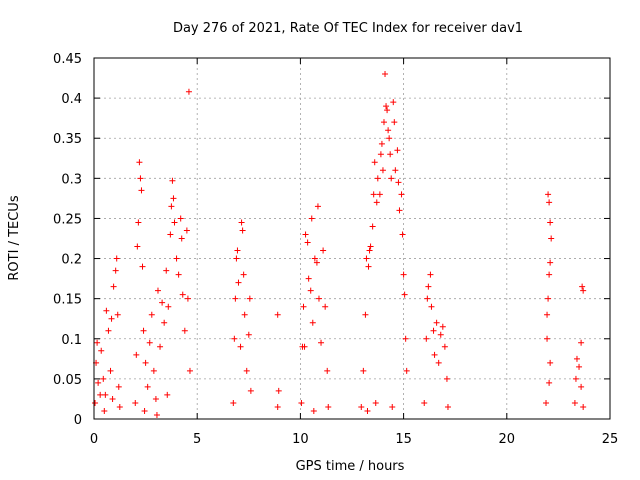 This screenshot has width=640, height=480. I want to click on y-tick-label: 0.35, so click(67, 139).